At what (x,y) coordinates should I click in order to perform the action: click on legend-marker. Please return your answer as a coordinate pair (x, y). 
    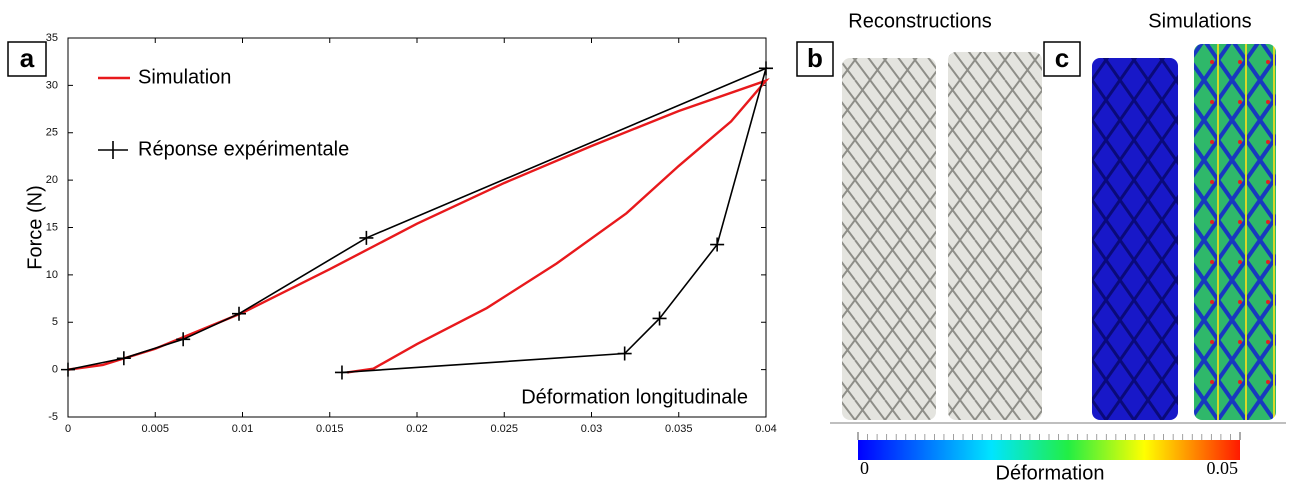
    Looking at the image, I should click on (113, 150).